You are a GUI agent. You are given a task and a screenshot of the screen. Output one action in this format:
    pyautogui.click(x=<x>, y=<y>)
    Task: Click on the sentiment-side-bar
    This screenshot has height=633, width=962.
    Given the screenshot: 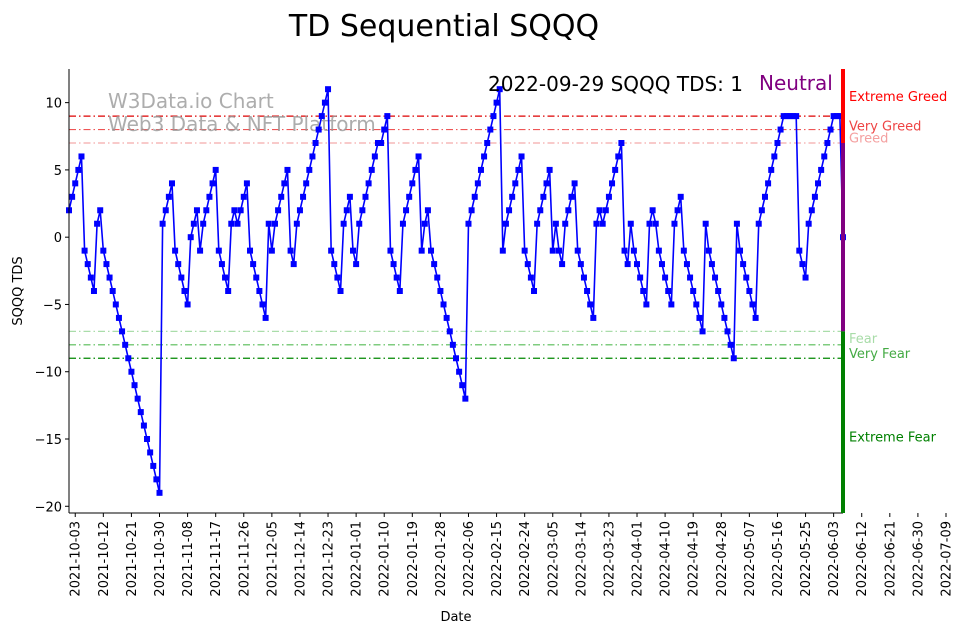 What is the action you would take?
    pyautogui.click(x=843, y=291)
    